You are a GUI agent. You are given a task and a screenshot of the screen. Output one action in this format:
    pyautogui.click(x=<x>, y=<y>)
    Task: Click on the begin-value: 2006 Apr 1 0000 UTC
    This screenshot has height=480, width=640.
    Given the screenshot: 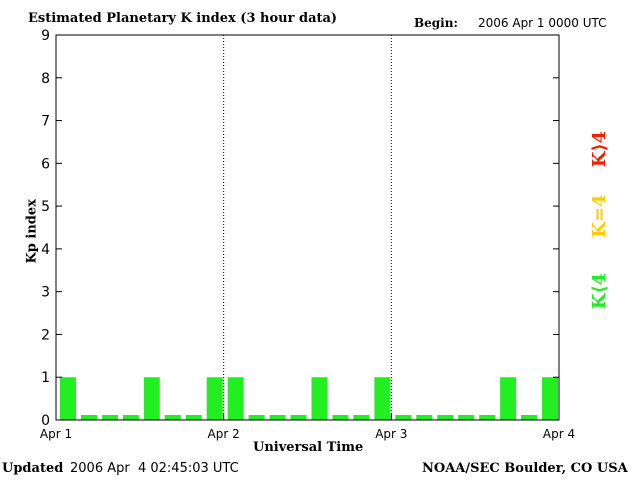 What is the action you would take?
    pyautogui.click(x=542, y=23)
    